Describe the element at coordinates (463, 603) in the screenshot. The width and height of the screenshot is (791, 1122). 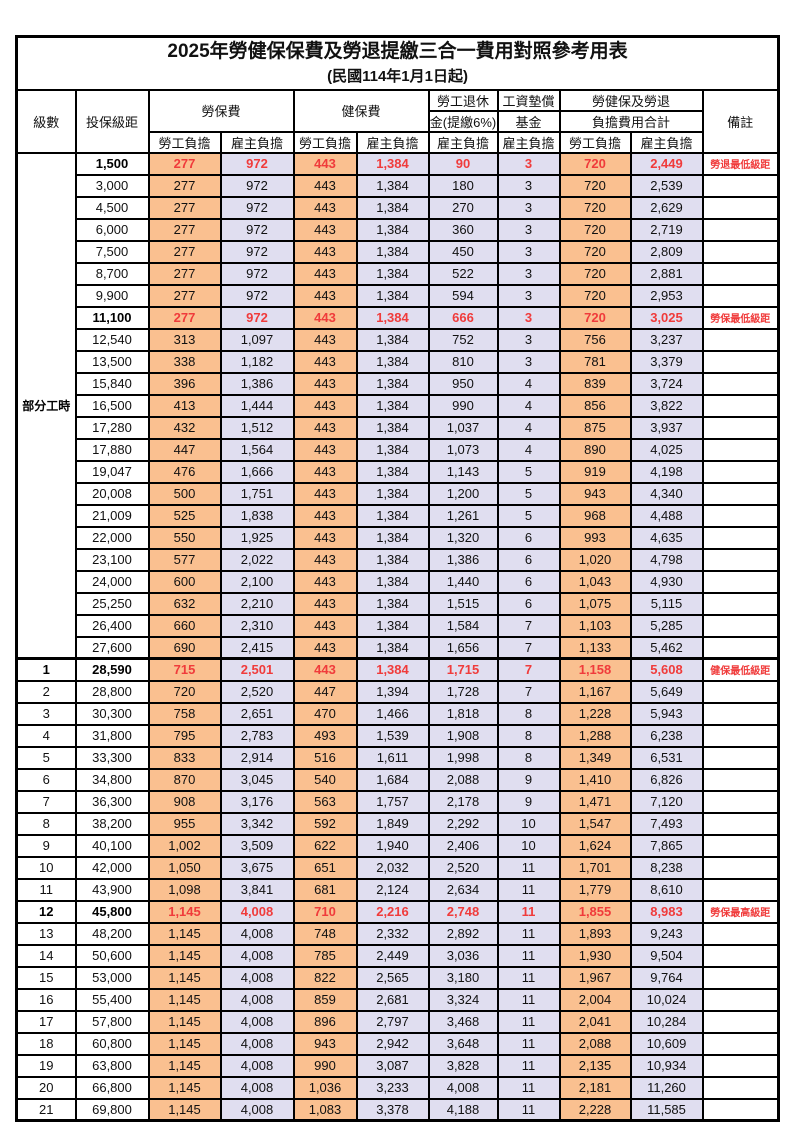
I see `pension-employer-cell: 1,515` at that location.